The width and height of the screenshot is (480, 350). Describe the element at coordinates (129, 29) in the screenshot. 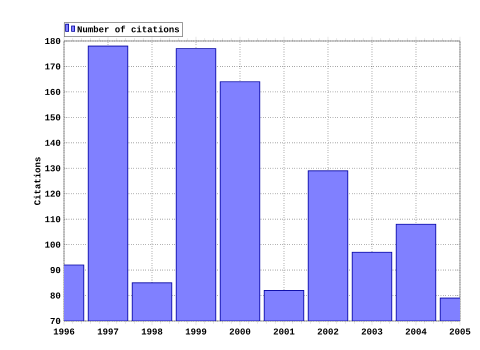

I see `legend-label: Number of citations` at that location.